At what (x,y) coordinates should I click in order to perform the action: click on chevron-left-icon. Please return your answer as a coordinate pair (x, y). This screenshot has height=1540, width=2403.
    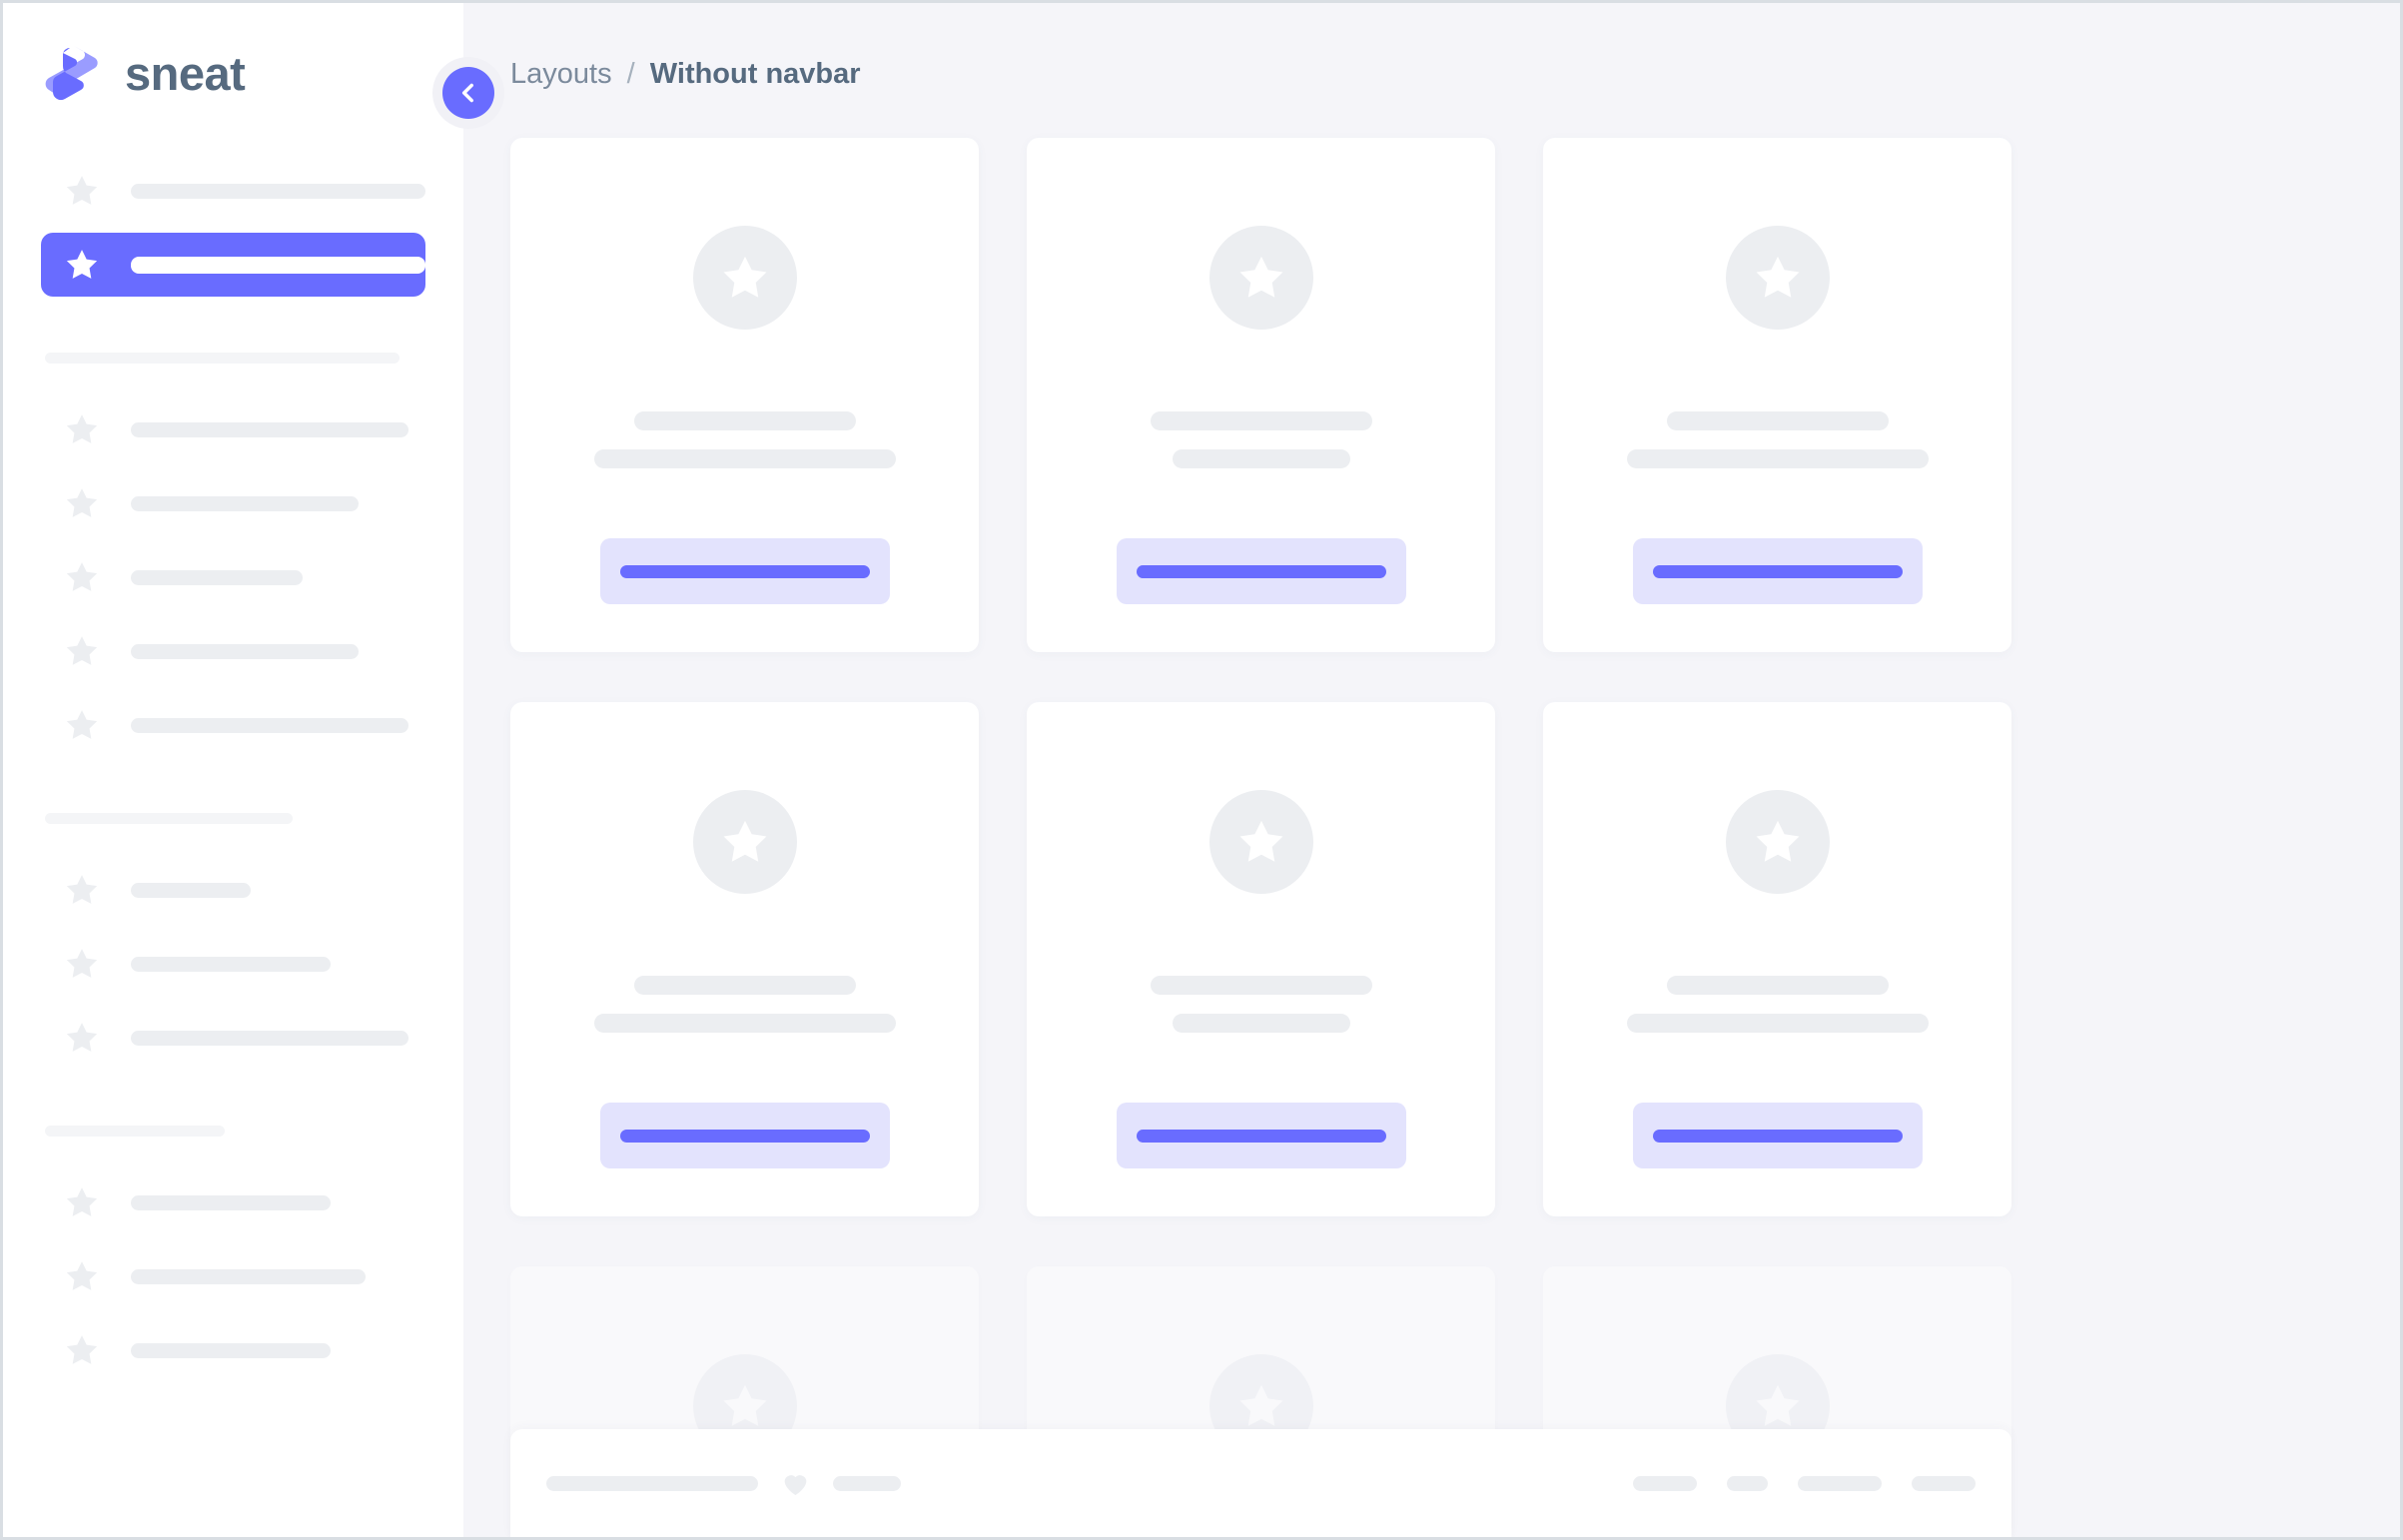
    Looking at the image, I should click on (468, 93).